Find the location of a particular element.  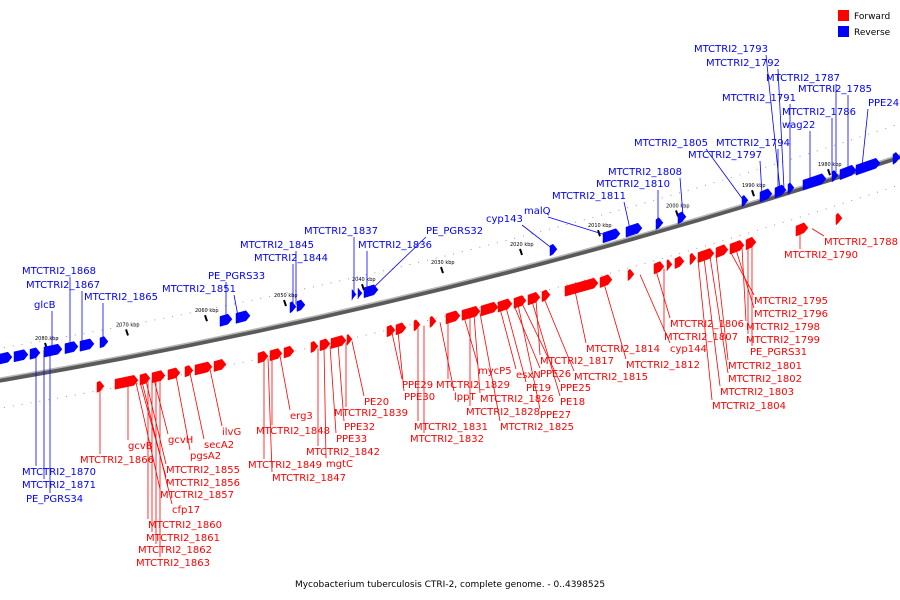

tick-label: 2040 kbp is located at coordinates (364, 280).